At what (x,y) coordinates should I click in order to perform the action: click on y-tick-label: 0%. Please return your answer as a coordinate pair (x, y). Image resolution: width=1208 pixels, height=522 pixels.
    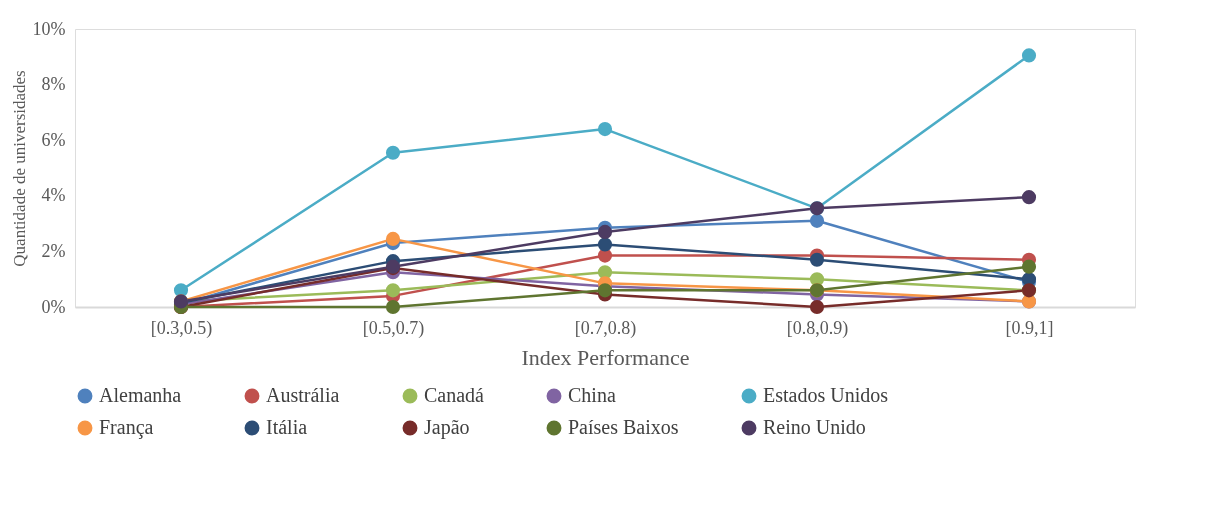
    Looking at the image, I should click on (53, 306).